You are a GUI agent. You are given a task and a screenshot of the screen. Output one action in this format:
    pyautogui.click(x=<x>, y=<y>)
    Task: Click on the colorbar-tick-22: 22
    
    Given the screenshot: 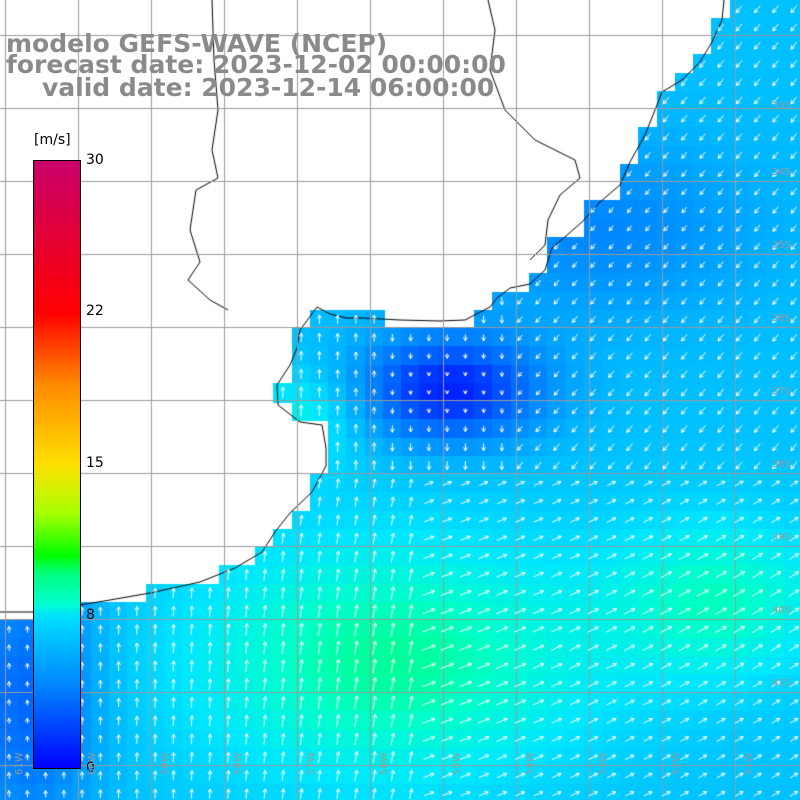 What is the action you would take?
    pyautogui.click(x=95, y=311)
    